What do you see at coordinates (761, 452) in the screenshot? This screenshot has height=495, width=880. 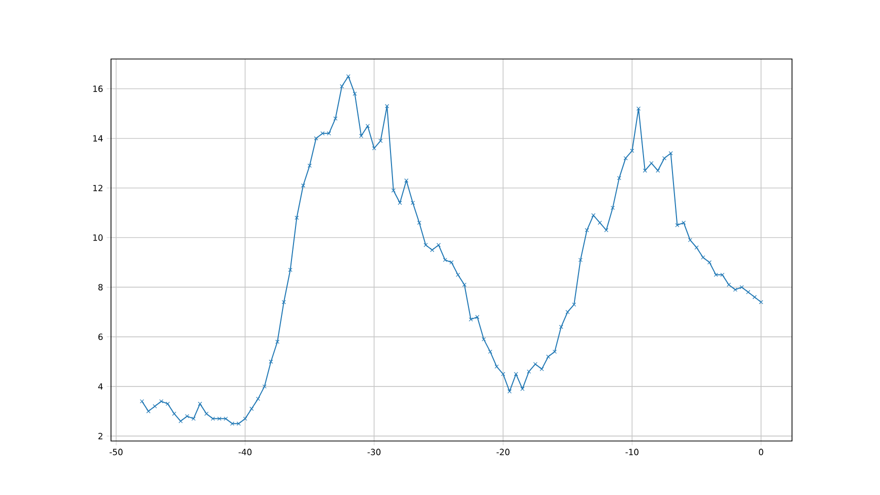 I see `x-tick-label: 0` at bounding box center [761, 452].